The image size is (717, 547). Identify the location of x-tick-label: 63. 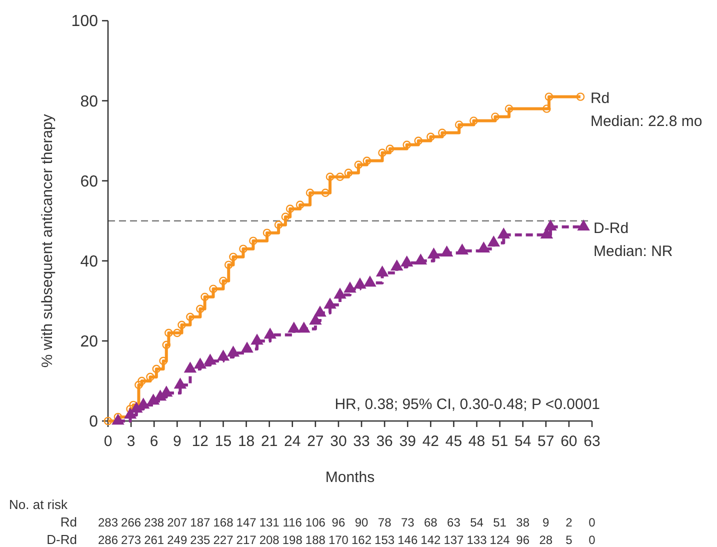
(592, 441).